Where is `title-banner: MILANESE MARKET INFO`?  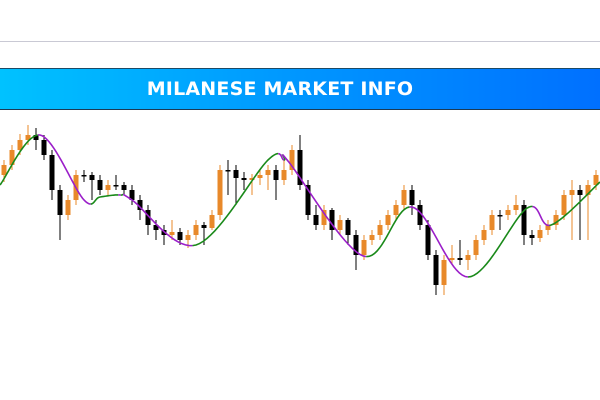 title-banner: MILANESE MARKET INFO is located at coordinates (300, 89).